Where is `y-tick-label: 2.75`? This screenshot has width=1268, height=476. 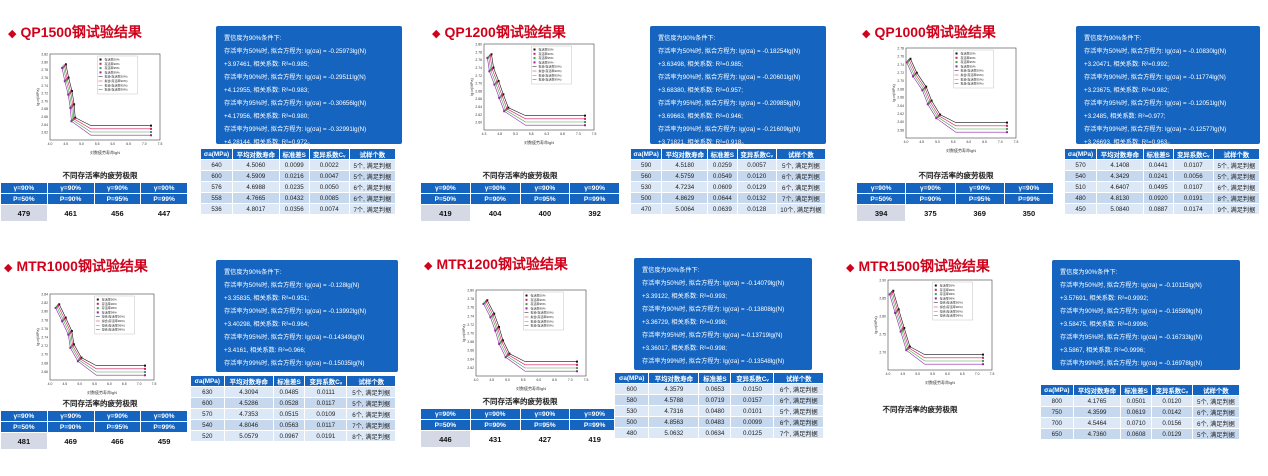
y-tick-label: 2.75 is located at coordinates (882, 335).